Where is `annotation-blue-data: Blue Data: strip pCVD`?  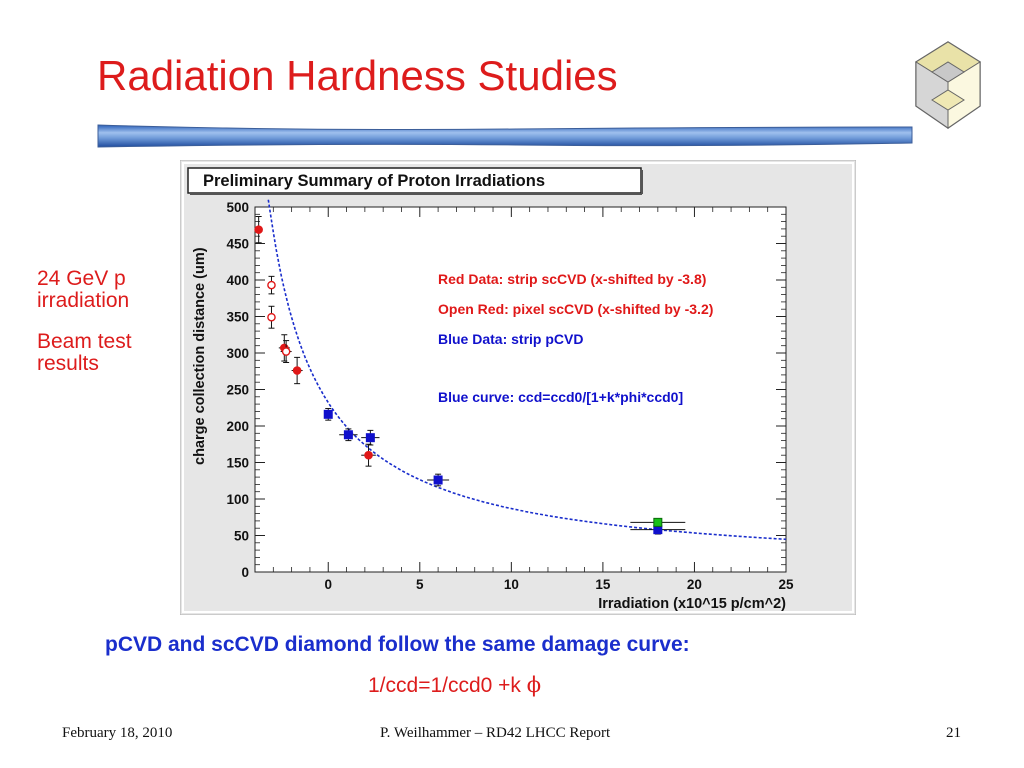
annotation-blue-data: Blue Data: strip pCVD is located at coordinates (510, 339).